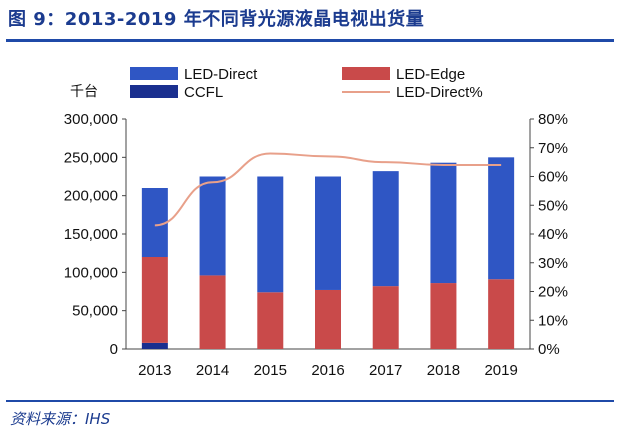 The width and height of the screenshot is (620, 436). What do you see at coordinates (154, 73) in the screenshot?
I see `legend-swatch-led-direct` at bounding box center [154, 73].